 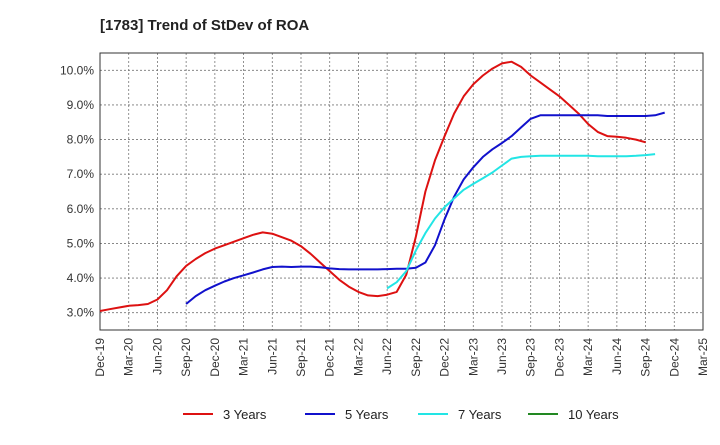 What do you see at coordinates (81, 209) in the screenshot?
I see `y-tick-label: 6.0%` at bounding box center [81, 209].